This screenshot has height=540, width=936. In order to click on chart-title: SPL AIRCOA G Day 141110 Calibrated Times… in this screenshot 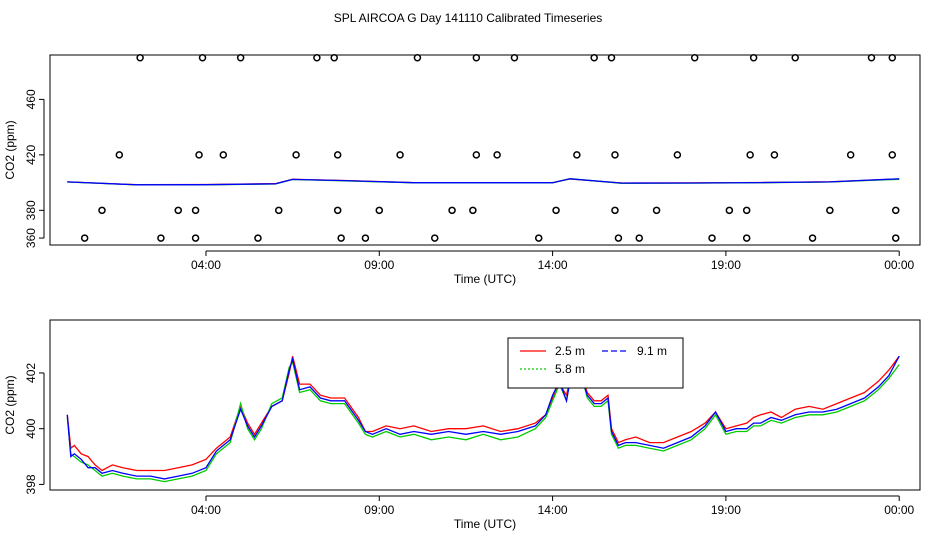, I will do `click(468, 18)`.